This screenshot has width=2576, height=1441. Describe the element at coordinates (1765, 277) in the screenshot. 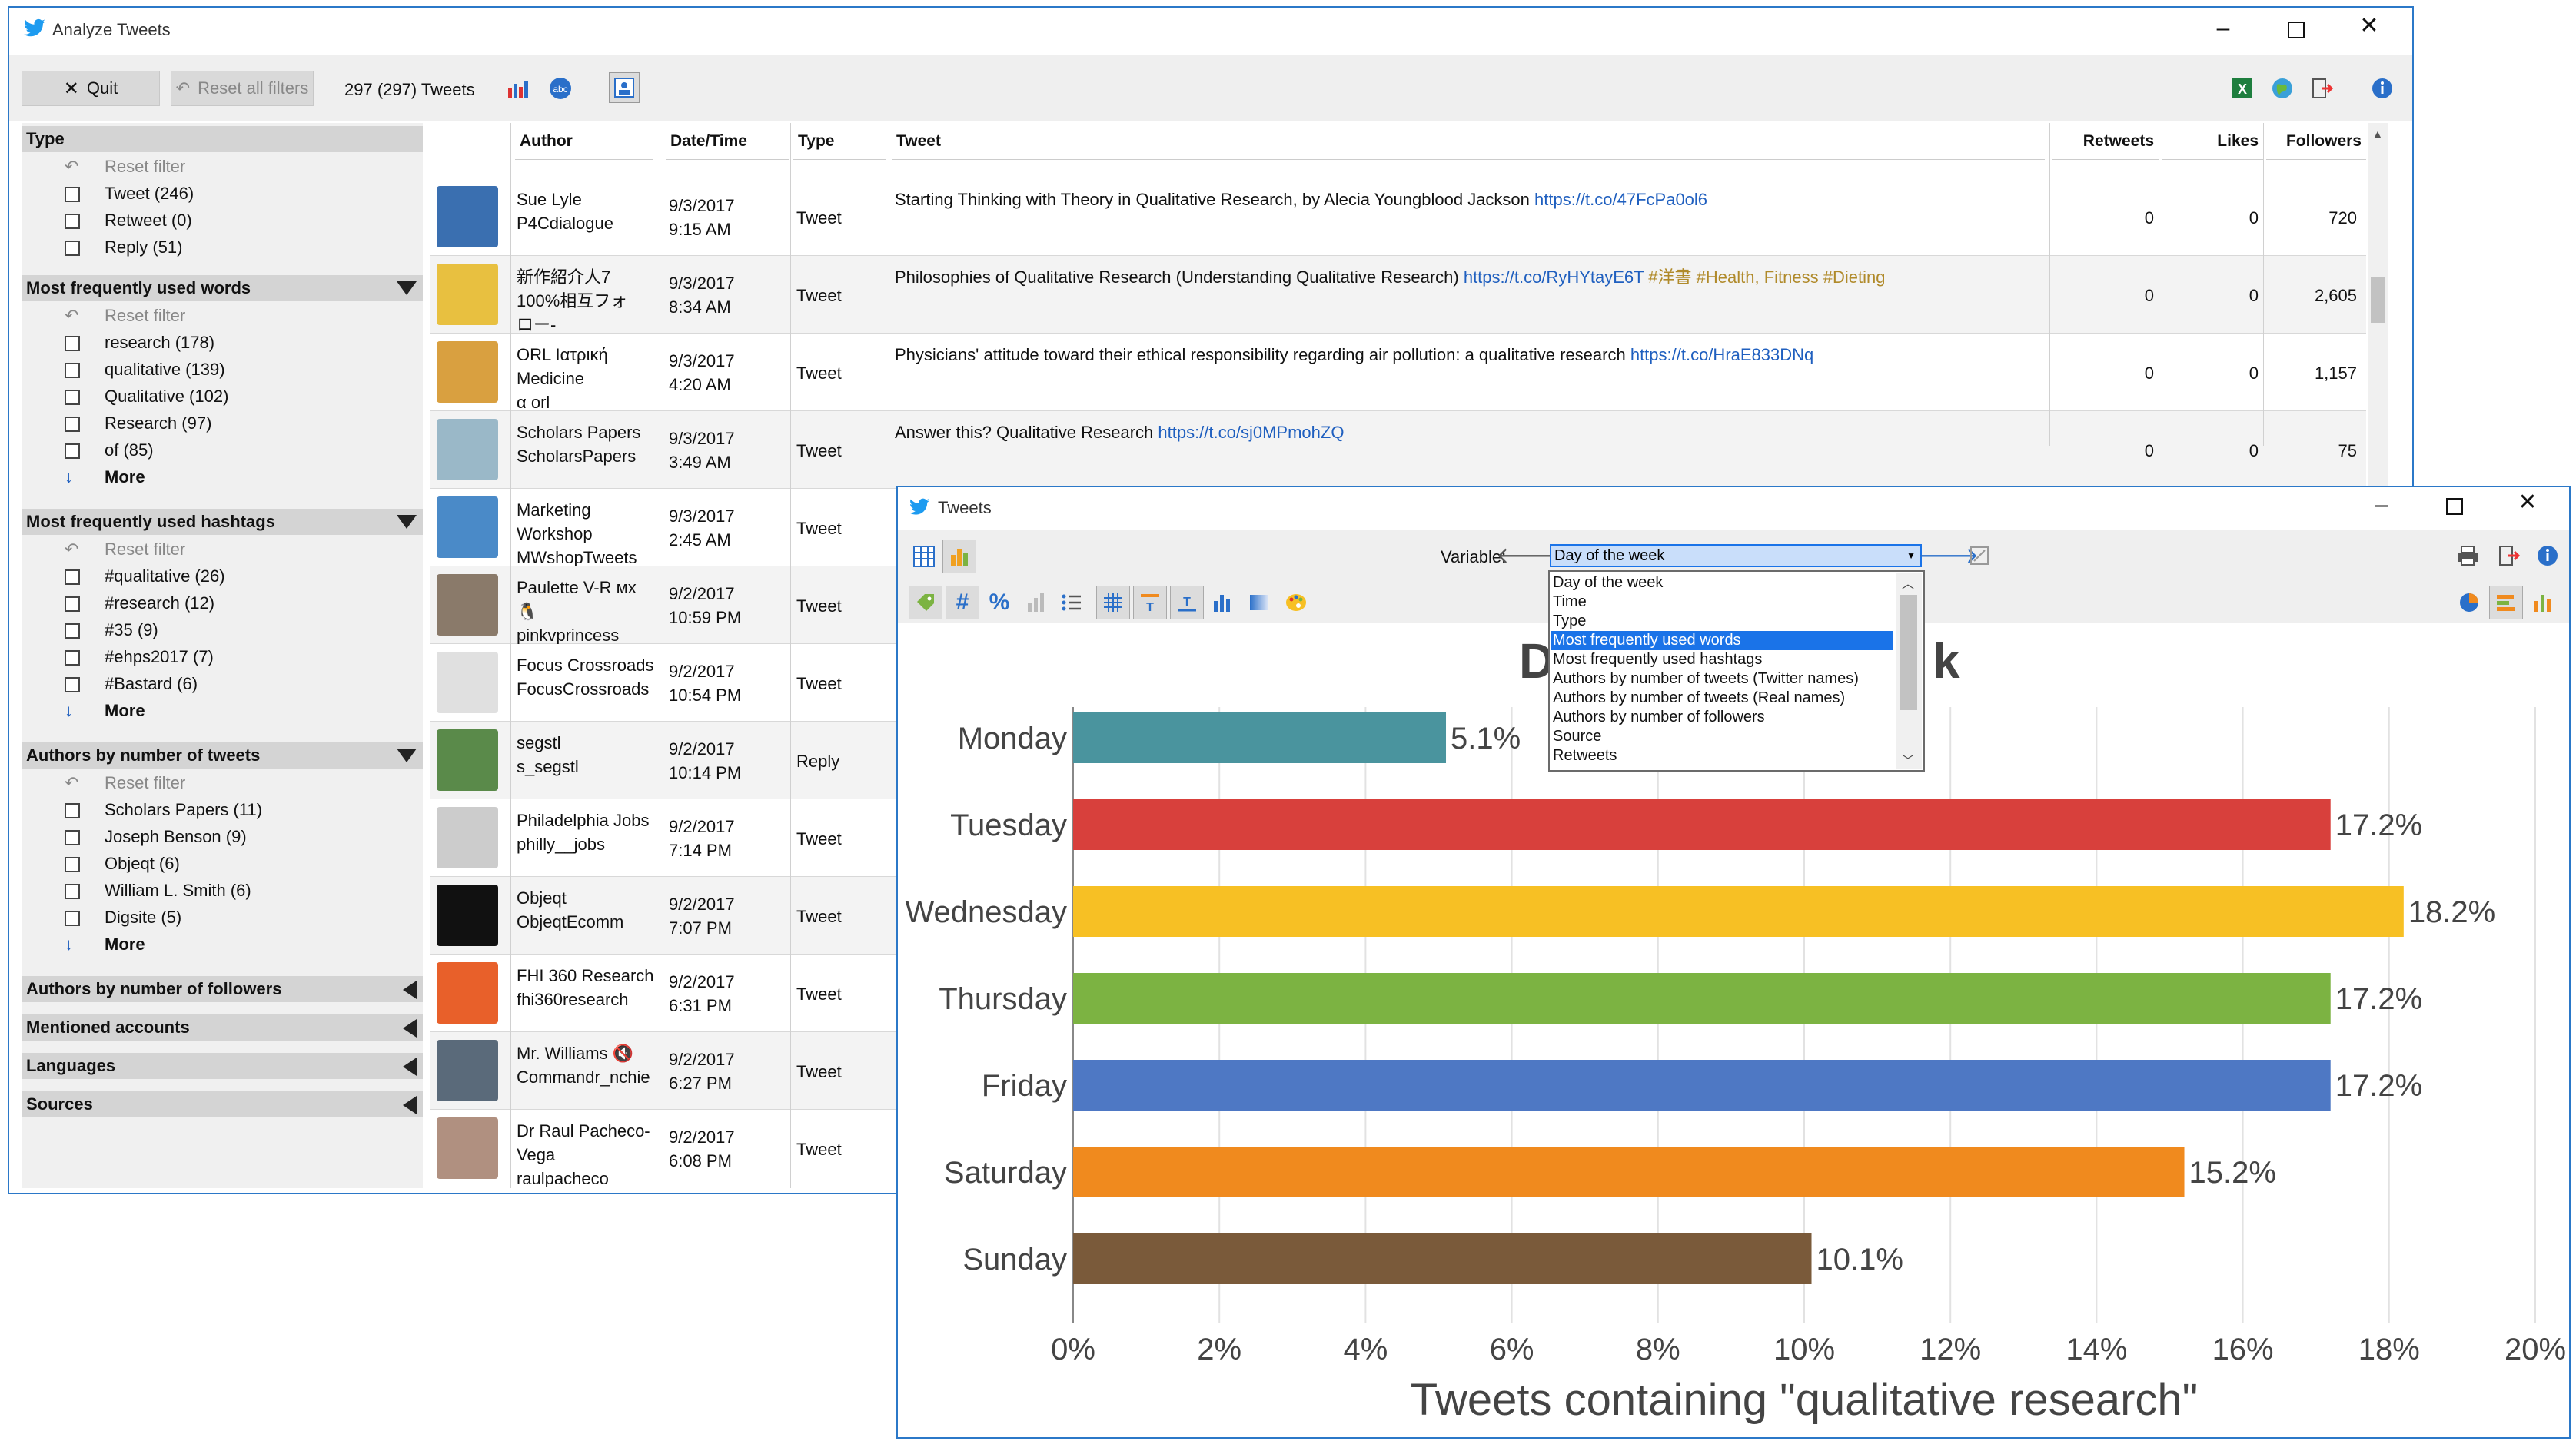

I see `tweet-hashtags: #洋書 #Health, Fitness #Dieting` at that location.